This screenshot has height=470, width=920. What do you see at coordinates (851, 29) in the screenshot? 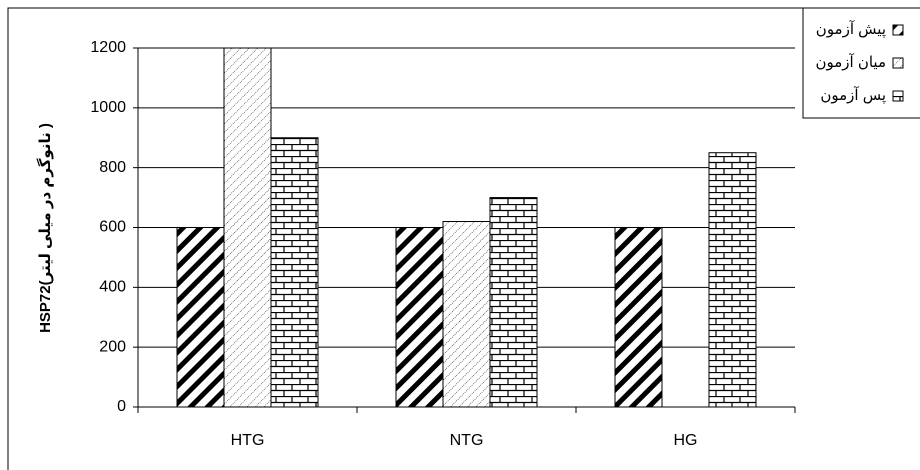
I see `legend-label: پیش آزمون` at bounding box center [851, 29].